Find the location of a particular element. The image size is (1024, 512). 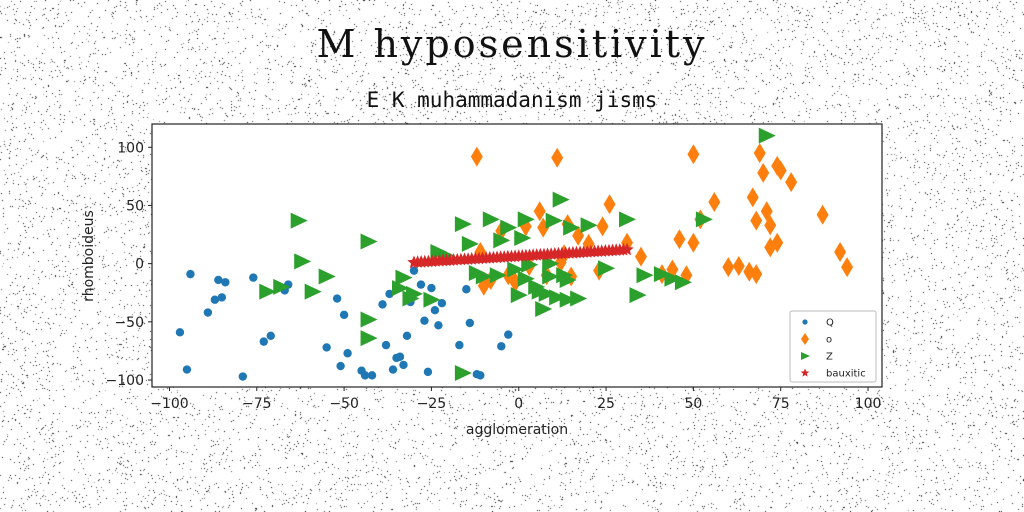

x-tick-label: 75 is located at coordinates (781, 404).